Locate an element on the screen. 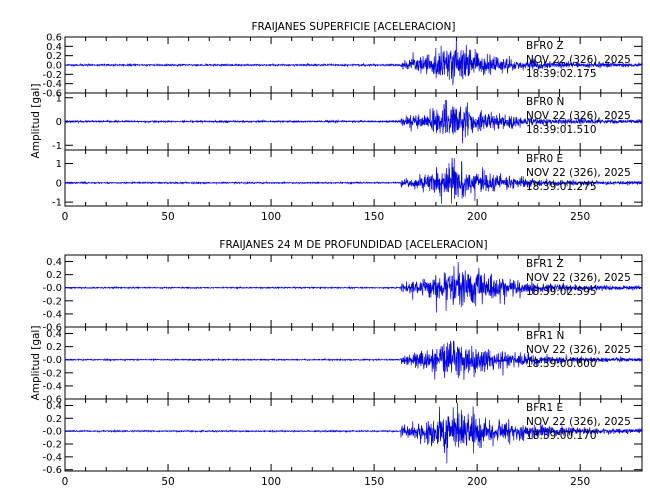  trace-annotation: BFR1 Z is located at coordinates (545, 264).